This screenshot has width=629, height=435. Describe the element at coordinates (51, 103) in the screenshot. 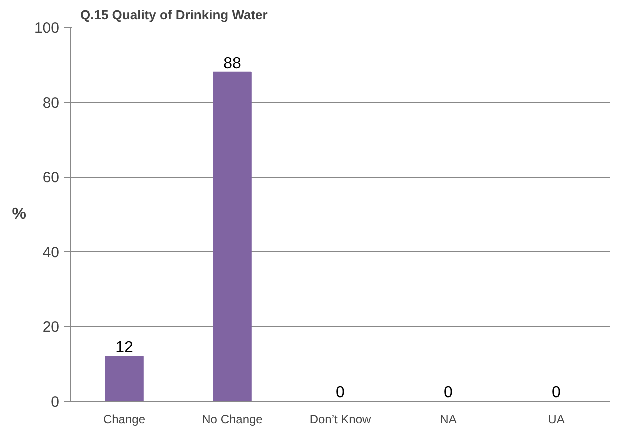

I see `y-tick-label: 80` at that location.